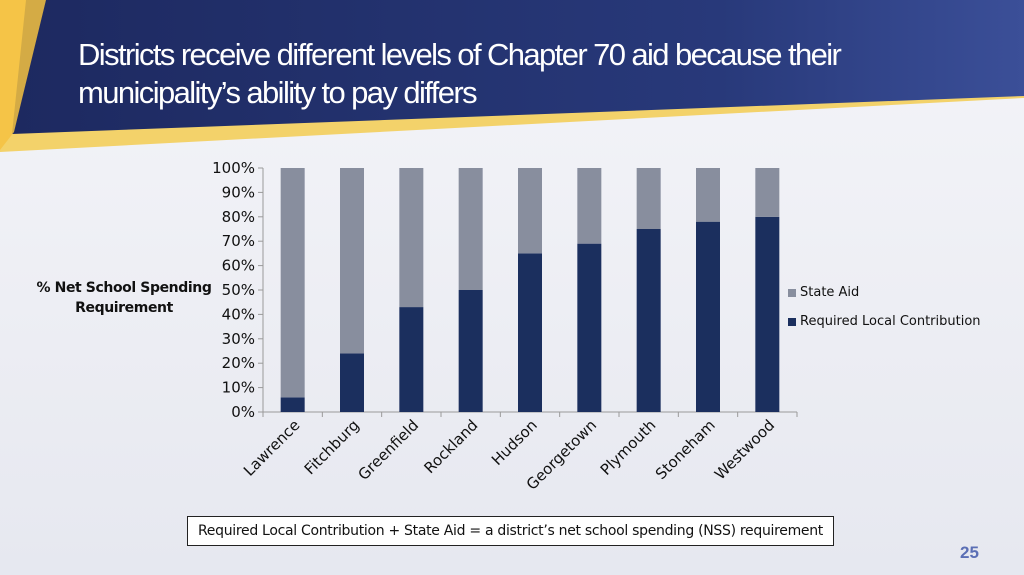 The height and width of the screenshot is (575, 1024). What do you see at coordinates (238, 266) in the screenshot?
I see `y-tick-label: 60%` at bounding box center [238, 266].